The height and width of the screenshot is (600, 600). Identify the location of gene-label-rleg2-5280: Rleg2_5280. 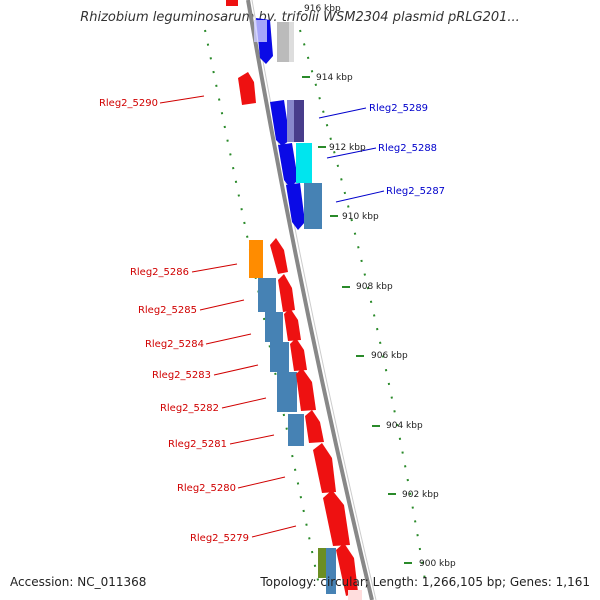
(206, 488).